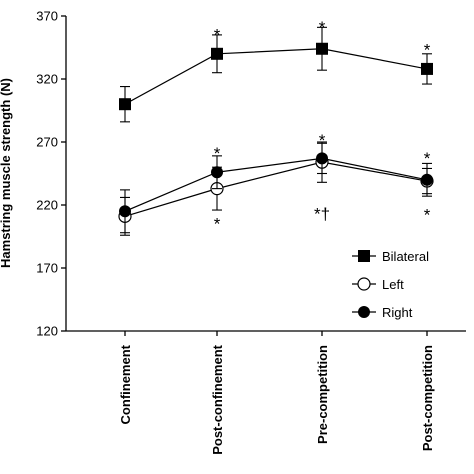  I want to click on legend: Bilateral Left Right, so click(390, 284).